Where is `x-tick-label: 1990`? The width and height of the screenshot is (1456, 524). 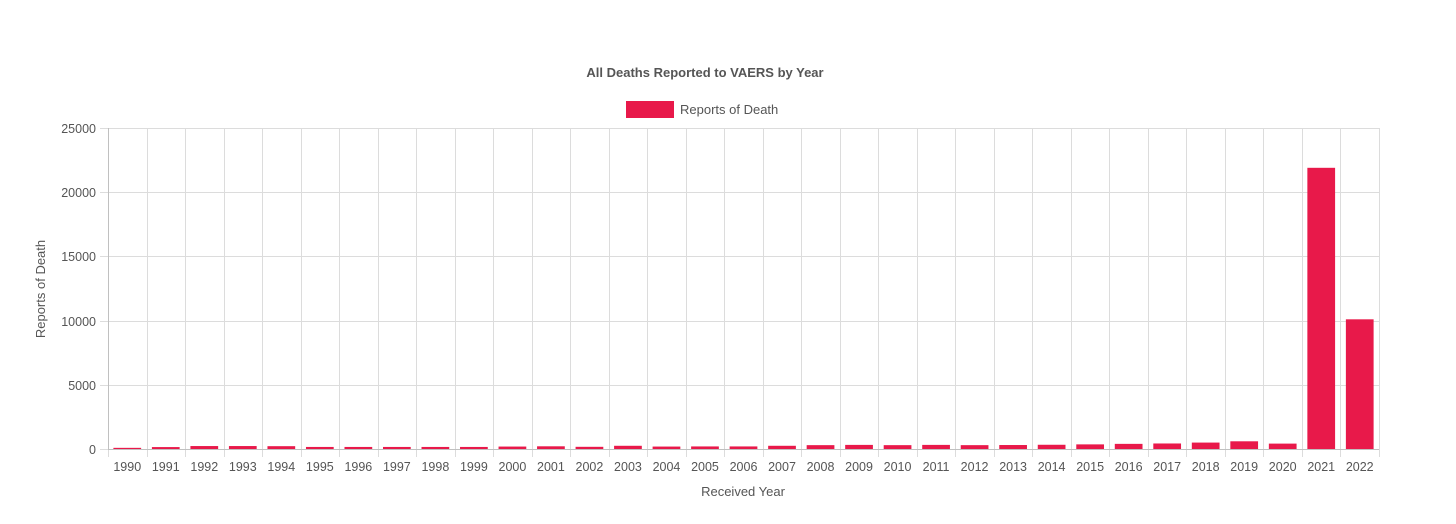
x-tick-label: 1990 is located at coordinates (127, 467).